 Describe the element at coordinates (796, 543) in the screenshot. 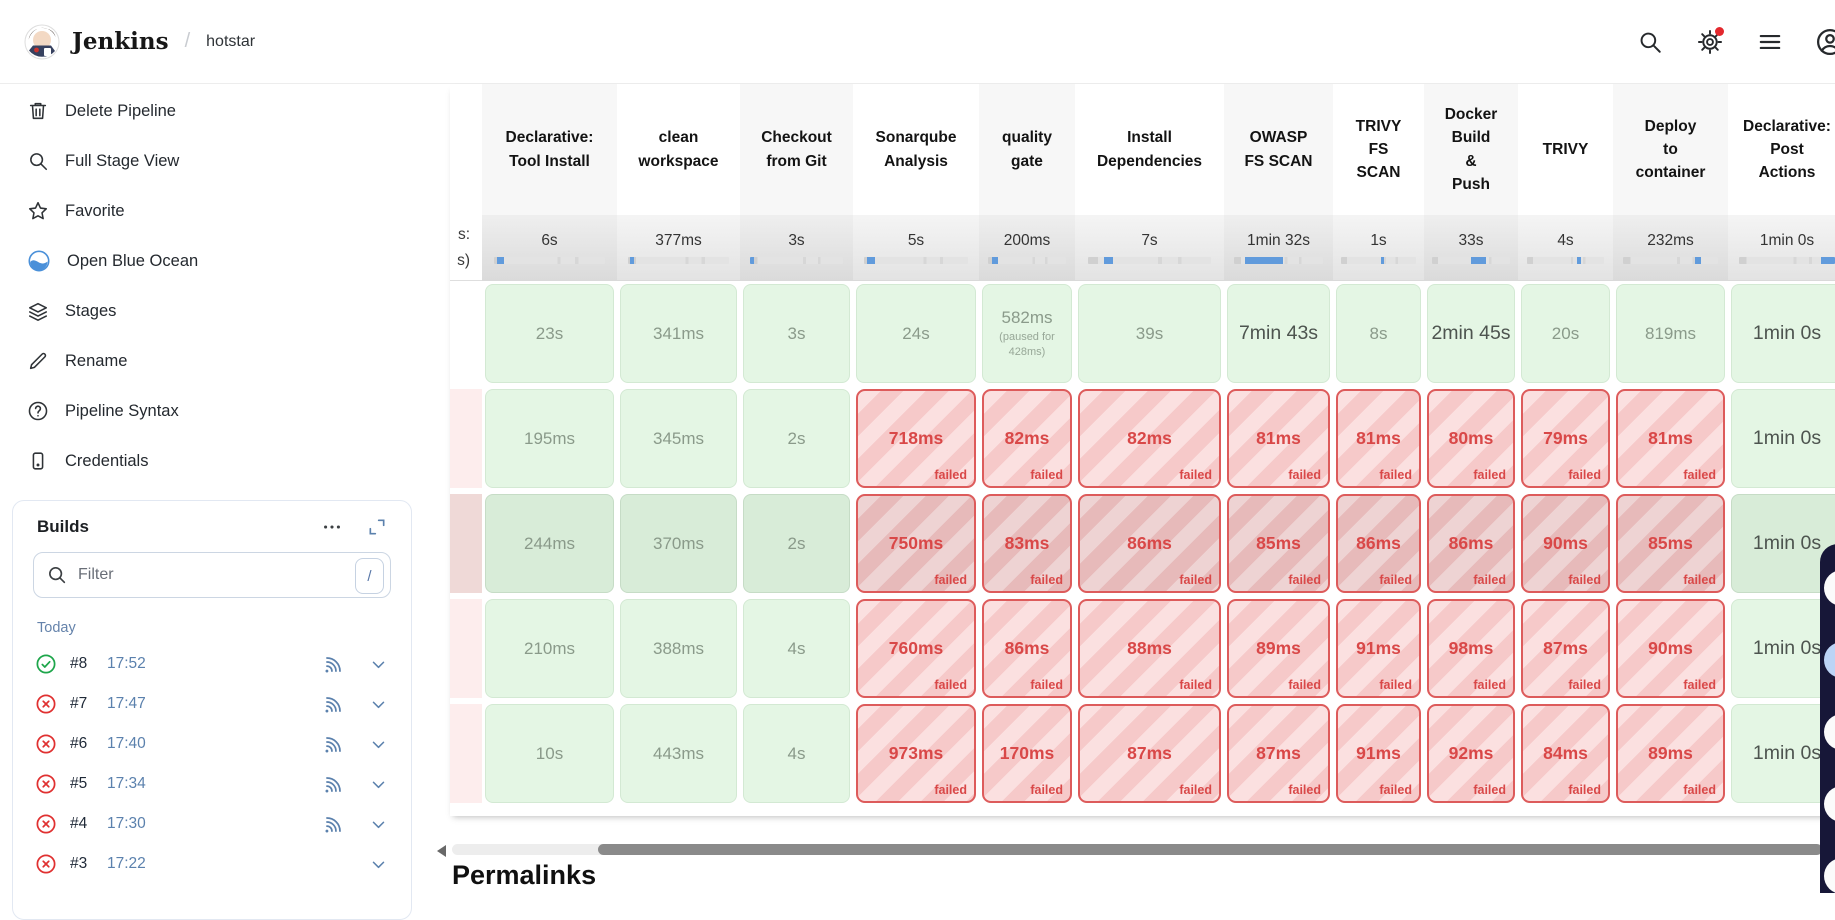

I see `stage-cell-success: 2s` at that location.